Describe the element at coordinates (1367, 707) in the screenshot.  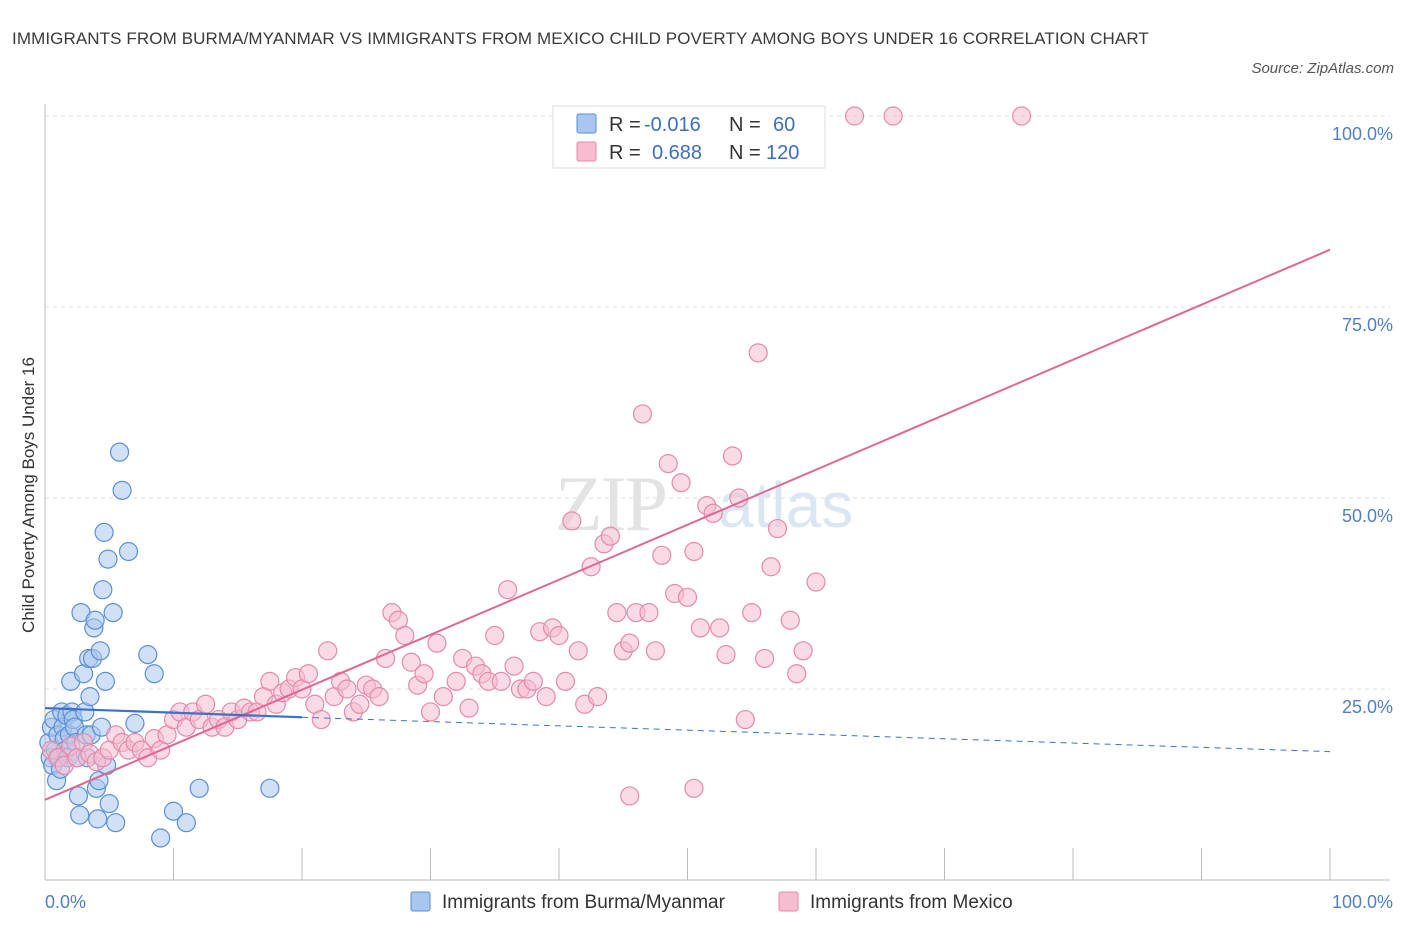
I see `y-tick-label: 25.0%` at that location.